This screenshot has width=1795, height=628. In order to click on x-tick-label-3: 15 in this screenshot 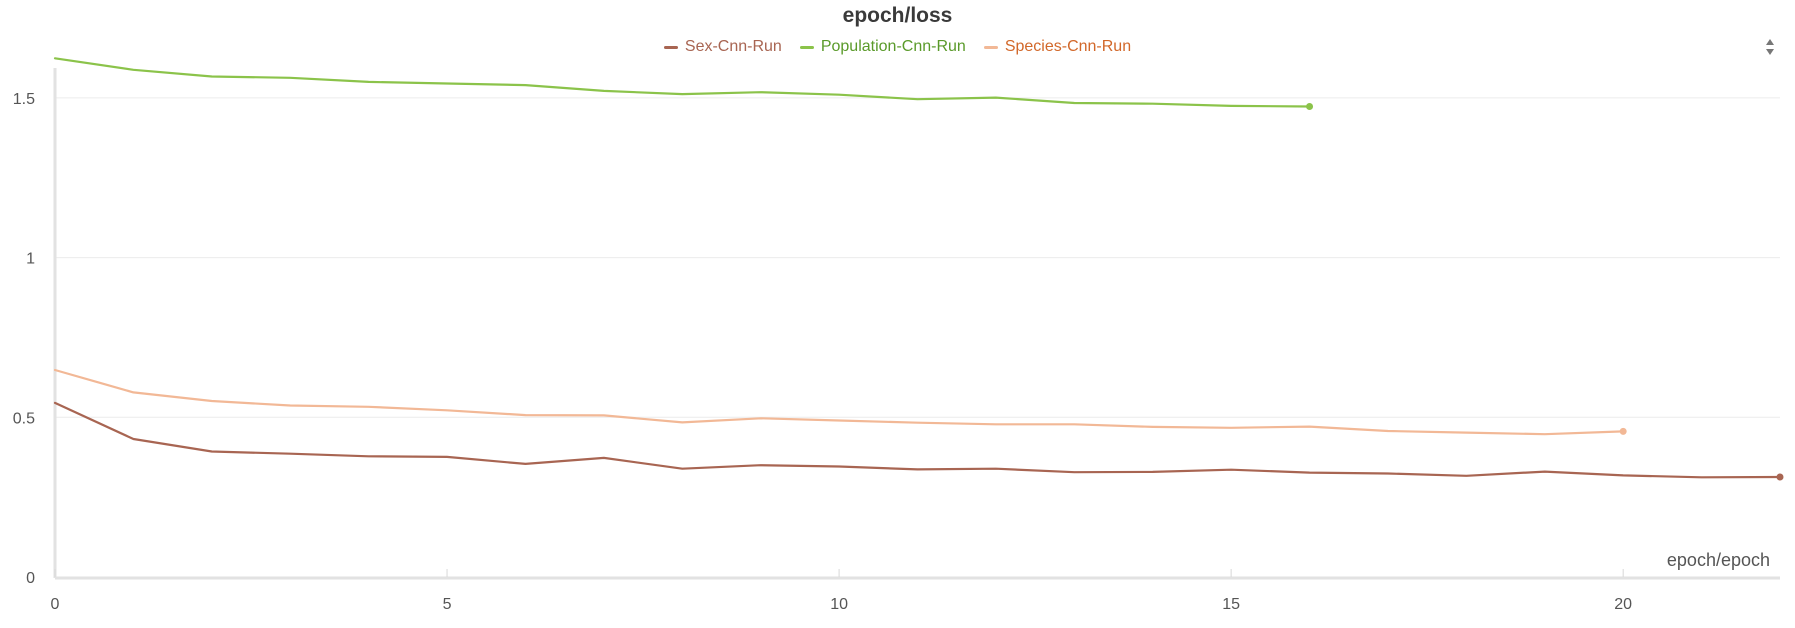, I will do `click(1231, 604)`.